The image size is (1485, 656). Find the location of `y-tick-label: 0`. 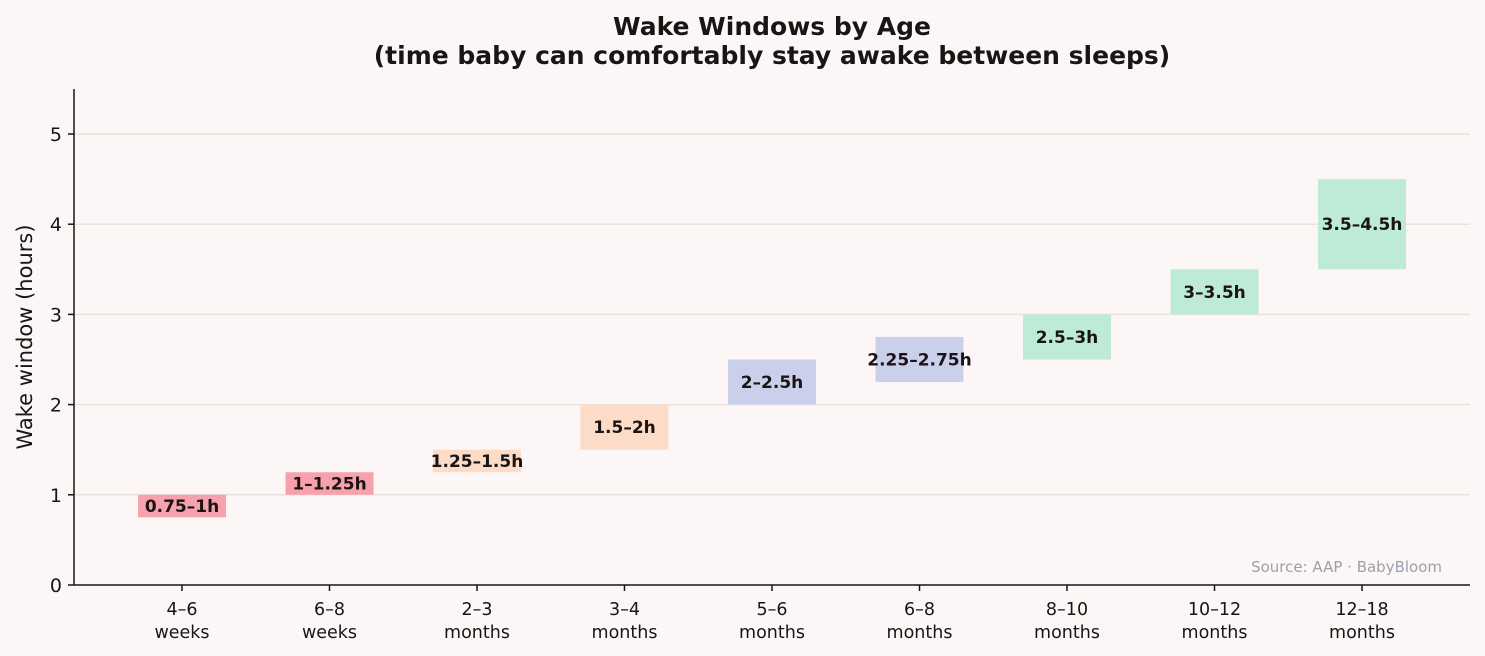

y-tick-label: 0 is located at coordinates (56, 586).